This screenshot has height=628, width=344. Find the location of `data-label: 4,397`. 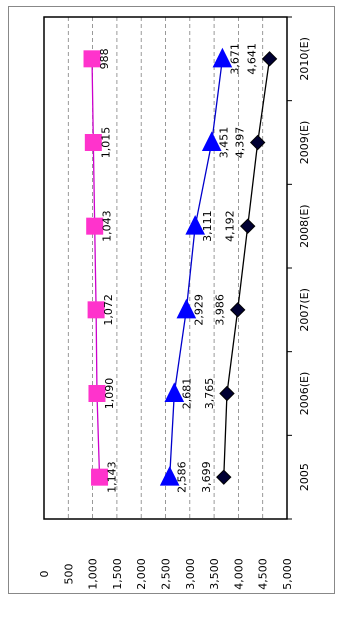

data-label: 4,397 is located at coordinates (240, 143).